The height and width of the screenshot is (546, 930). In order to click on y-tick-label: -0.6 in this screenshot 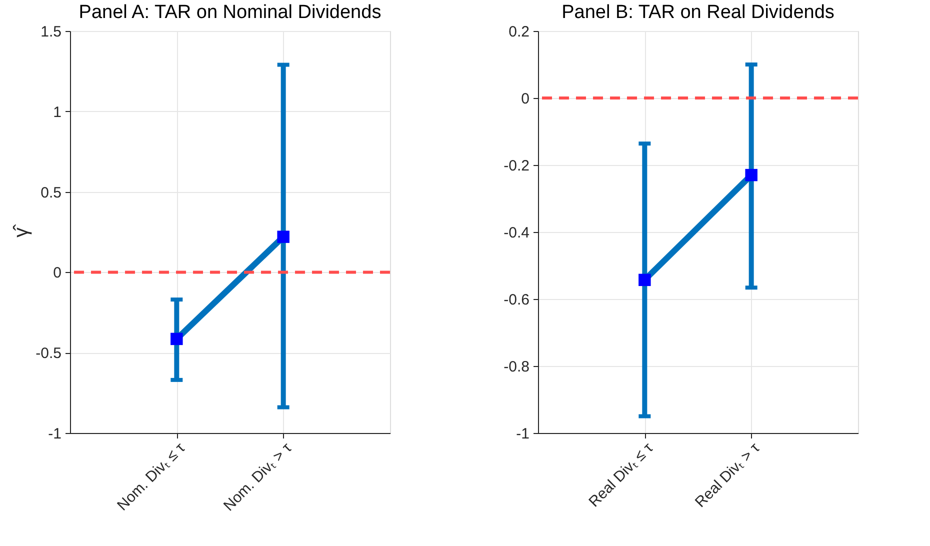, I will do `click(517, 300)`.